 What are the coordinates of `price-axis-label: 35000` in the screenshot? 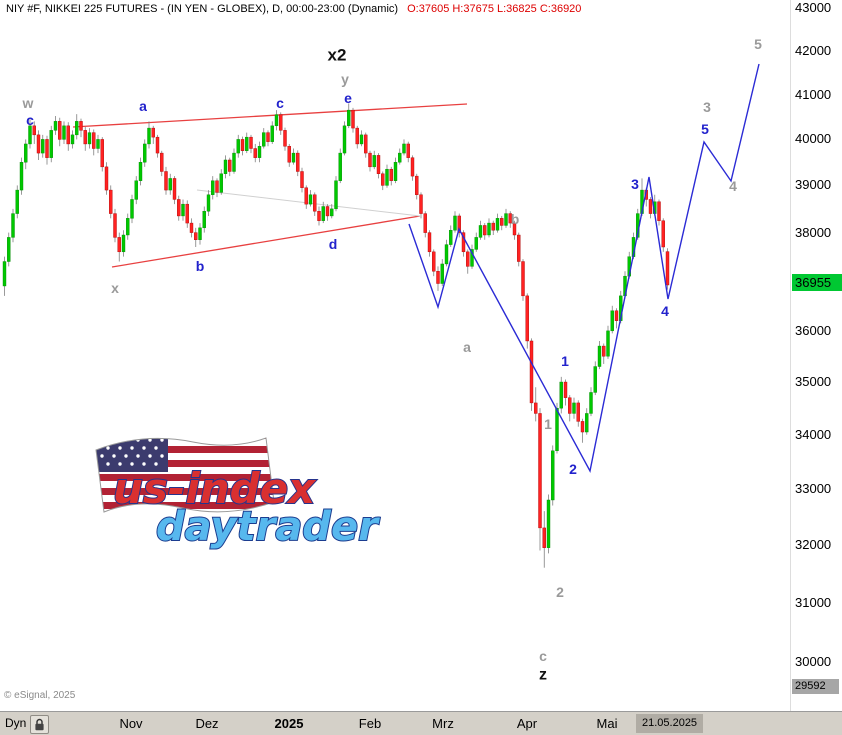 It's located at (813, 382).